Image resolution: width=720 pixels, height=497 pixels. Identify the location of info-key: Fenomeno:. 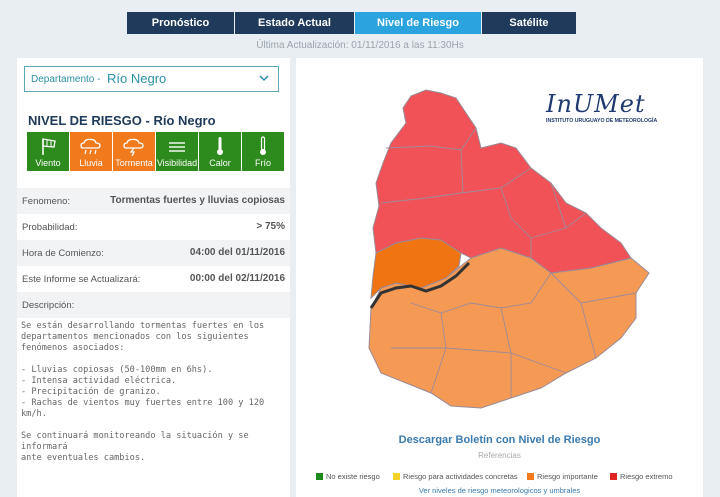
(46, 201).